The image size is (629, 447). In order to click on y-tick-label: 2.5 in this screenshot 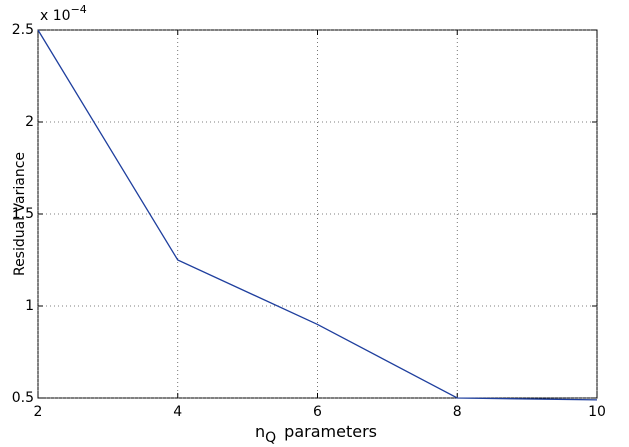, I will do `click(23, 30)`.